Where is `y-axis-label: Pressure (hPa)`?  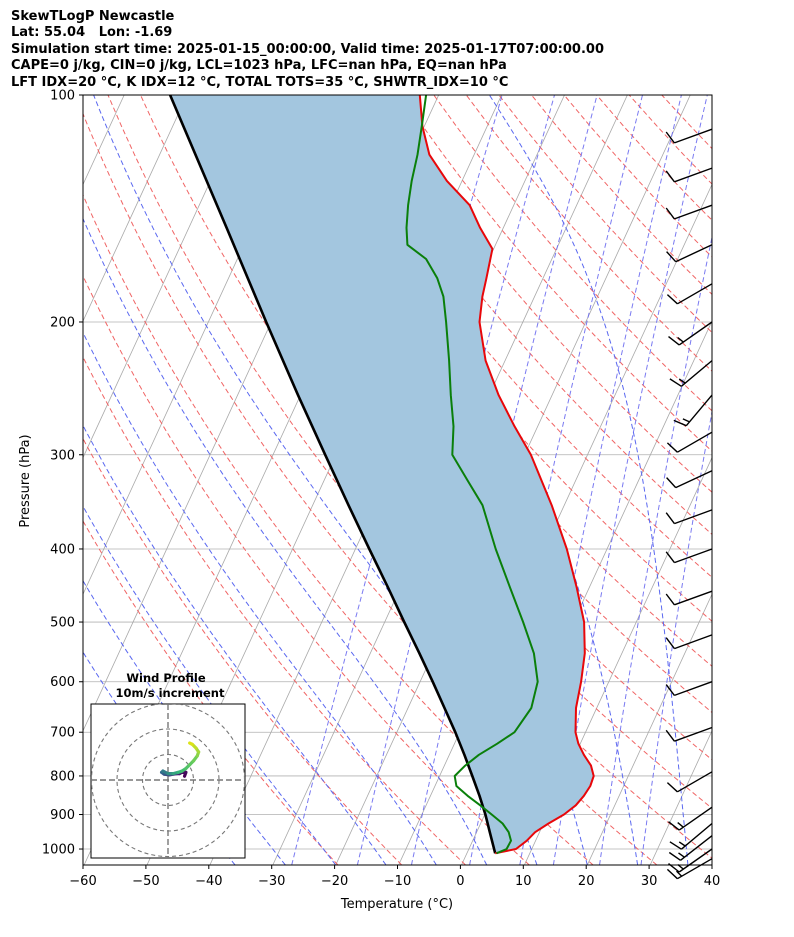 y-axis-label: Pressure (hPa) is located at coordinates (25, 480).